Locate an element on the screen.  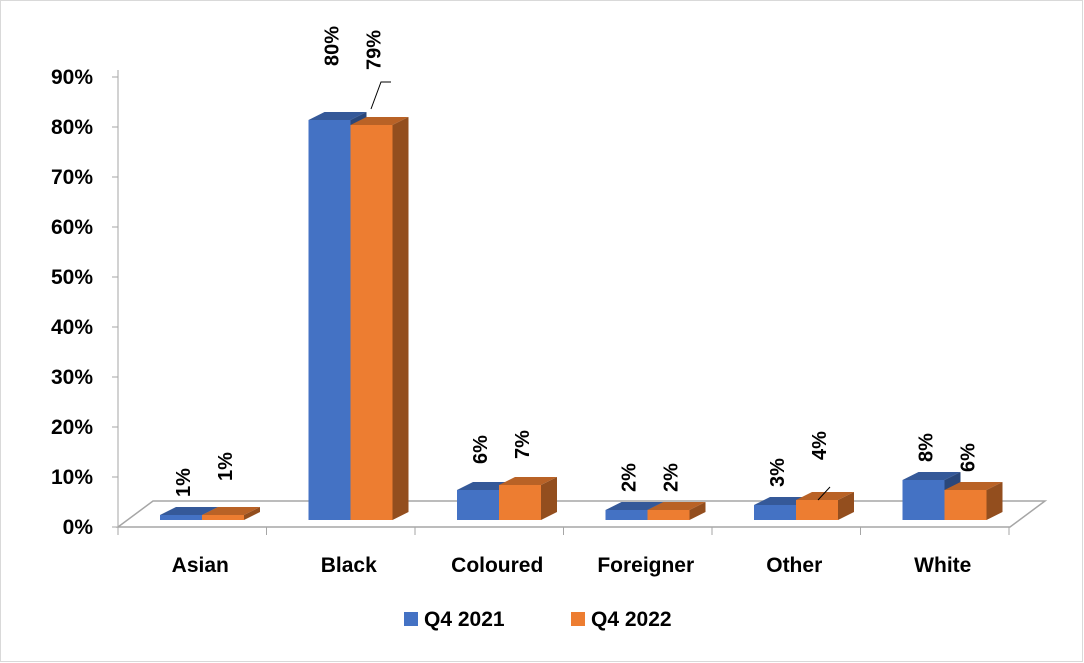
x-category-label: Asian is located at coordinates (200, 565).